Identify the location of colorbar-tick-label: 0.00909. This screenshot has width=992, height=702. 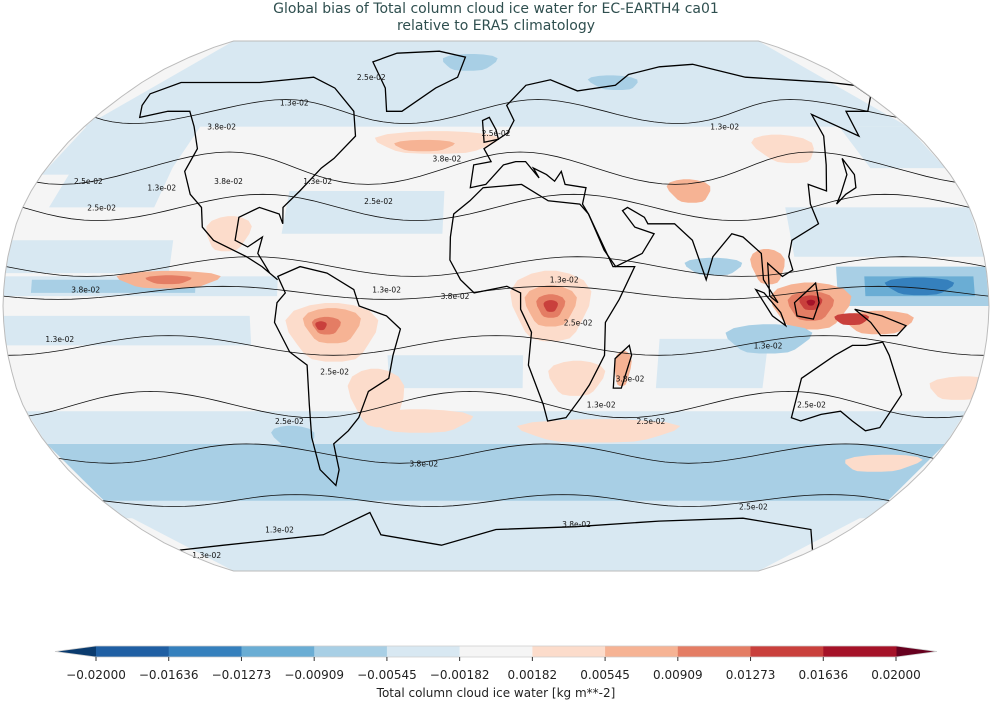
(678, 675).